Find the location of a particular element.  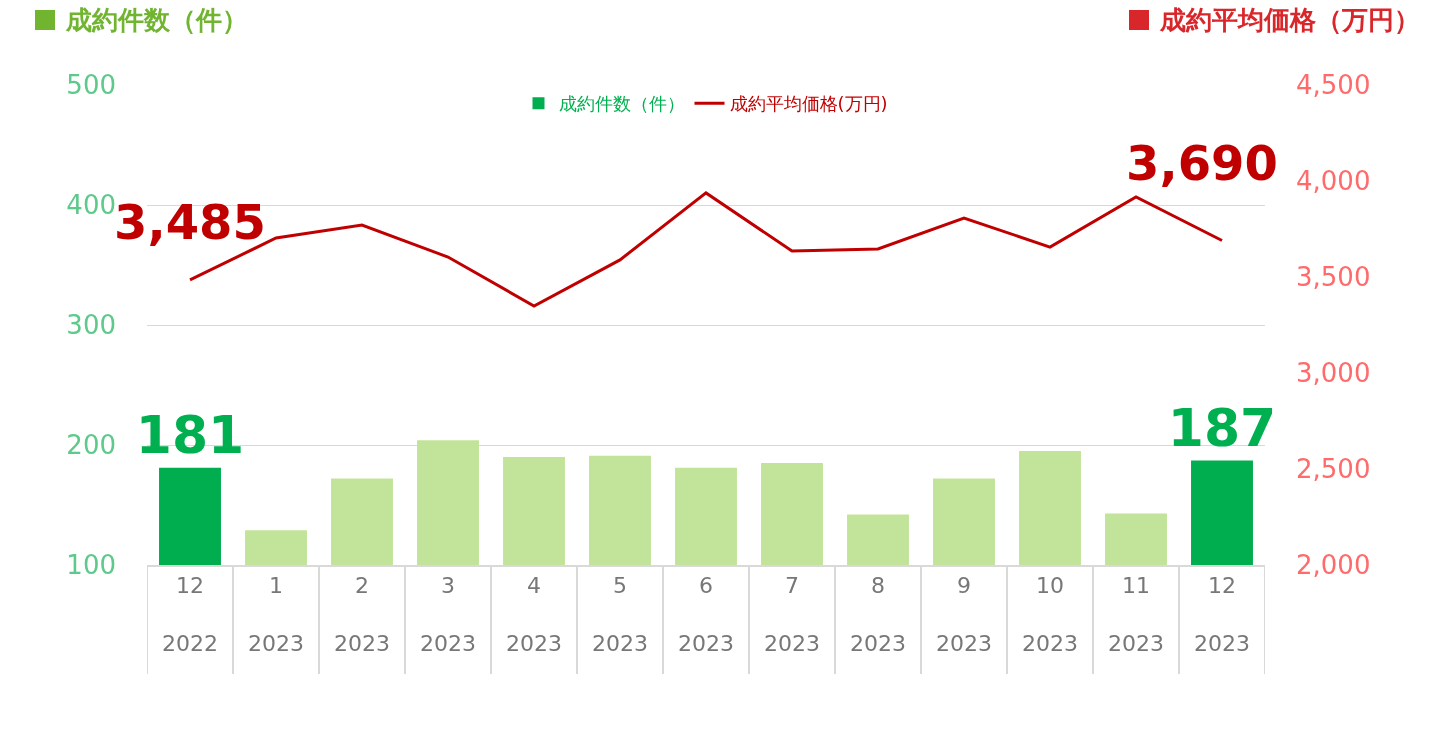

data-label: 187 is located at coordinates (1222, 427).